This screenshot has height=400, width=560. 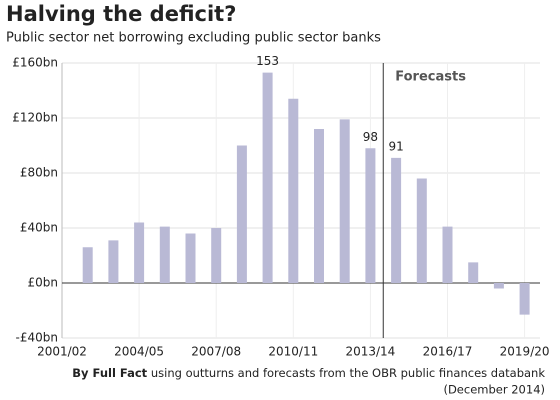 What do you see at coordinates (267, 61) in the screenshot?
I see `value-label: 153` at bounding box center [267, 61].